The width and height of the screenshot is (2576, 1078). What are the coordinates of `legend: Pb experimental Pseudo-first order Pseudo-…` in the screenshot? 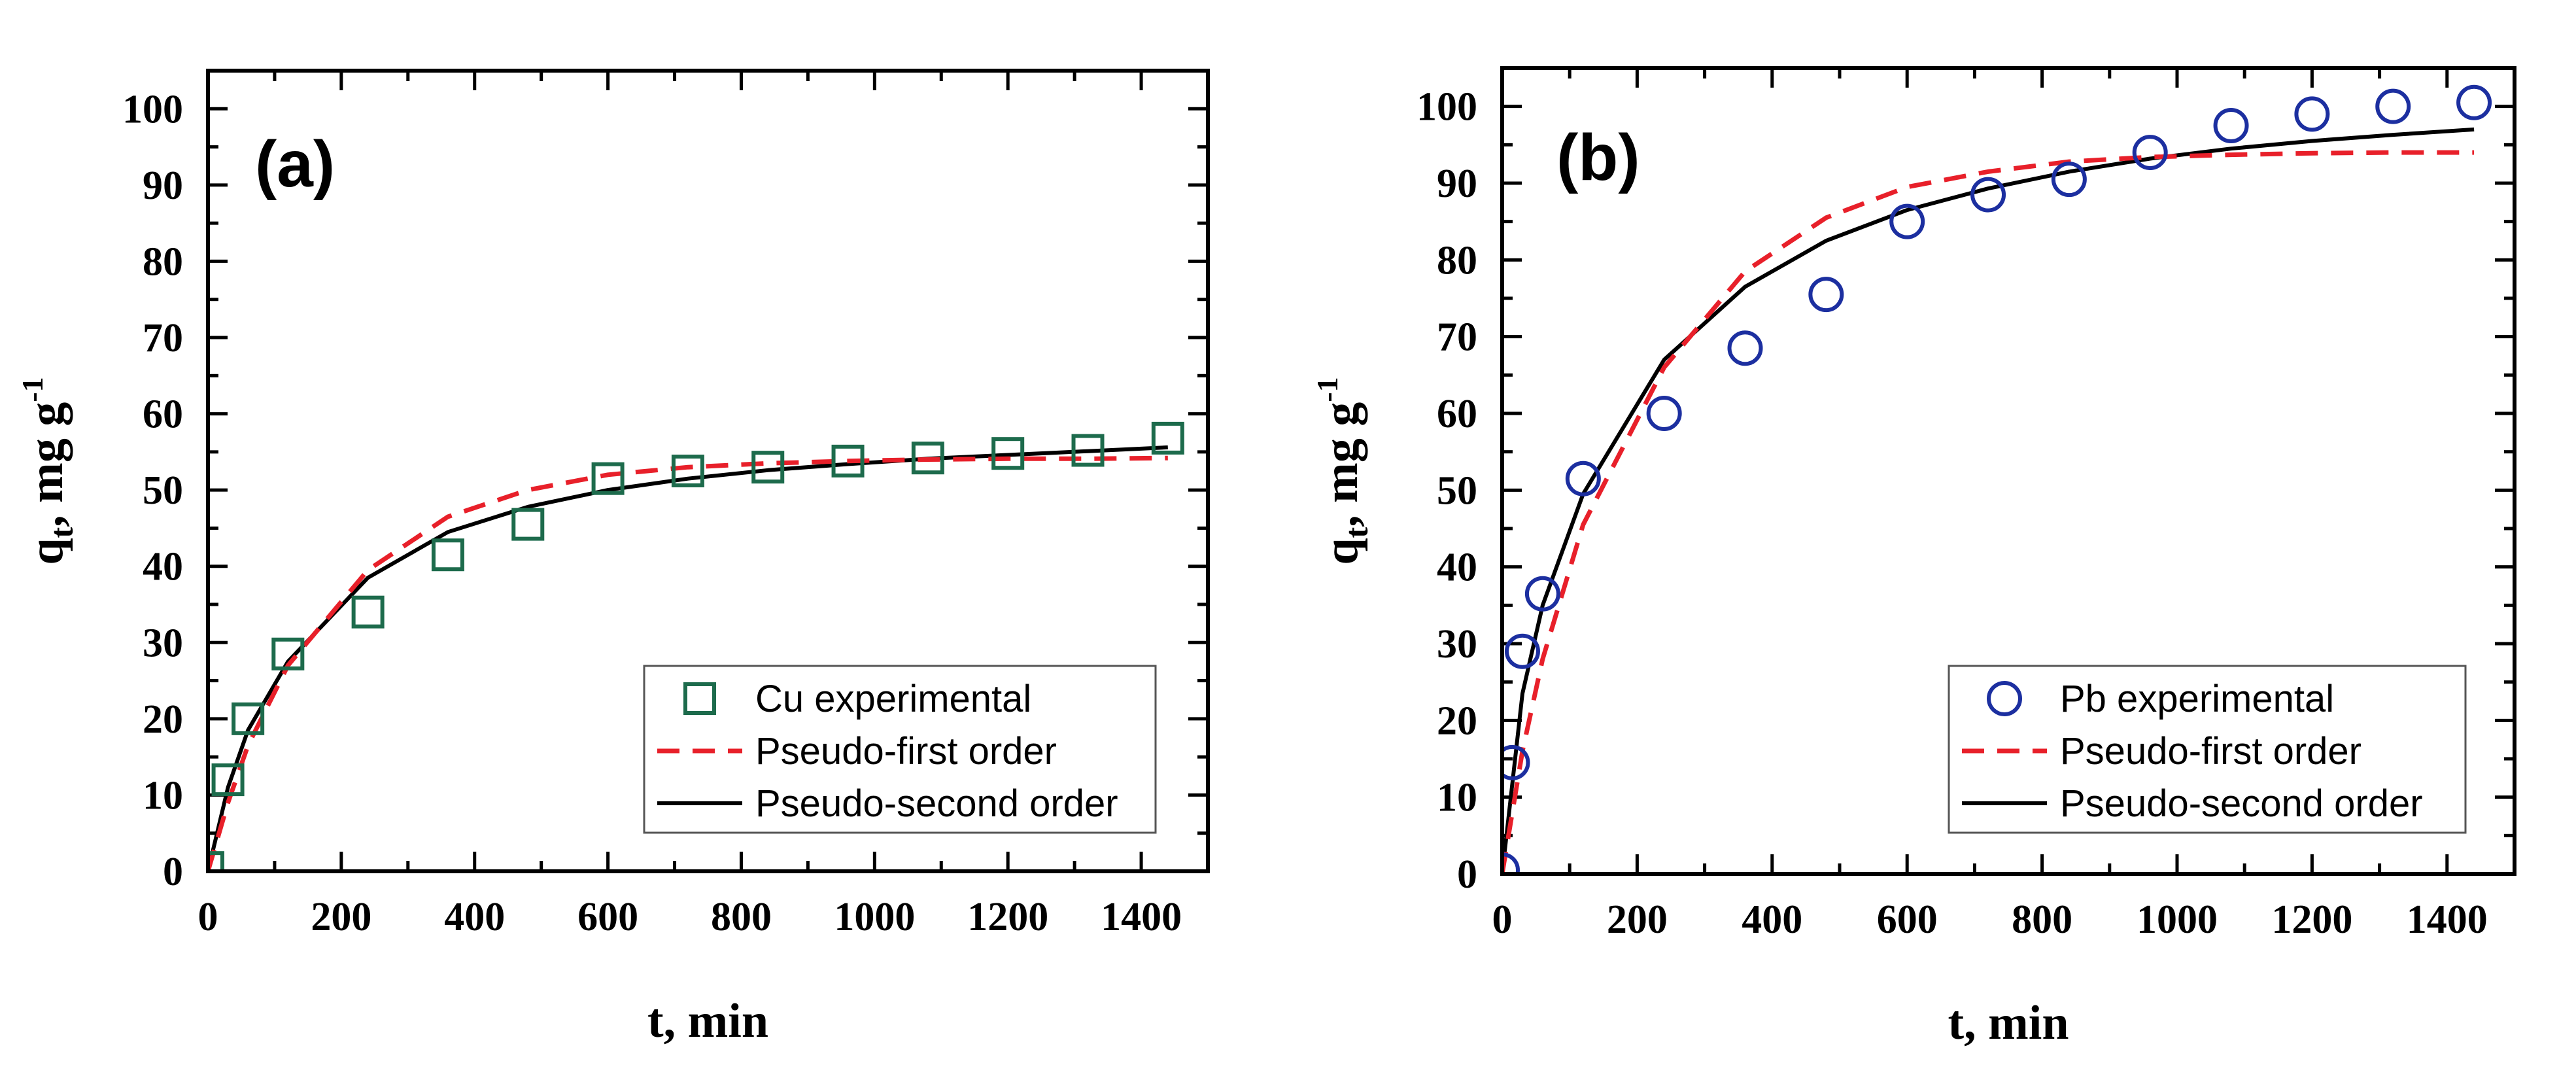 It's located at (2208, 749).